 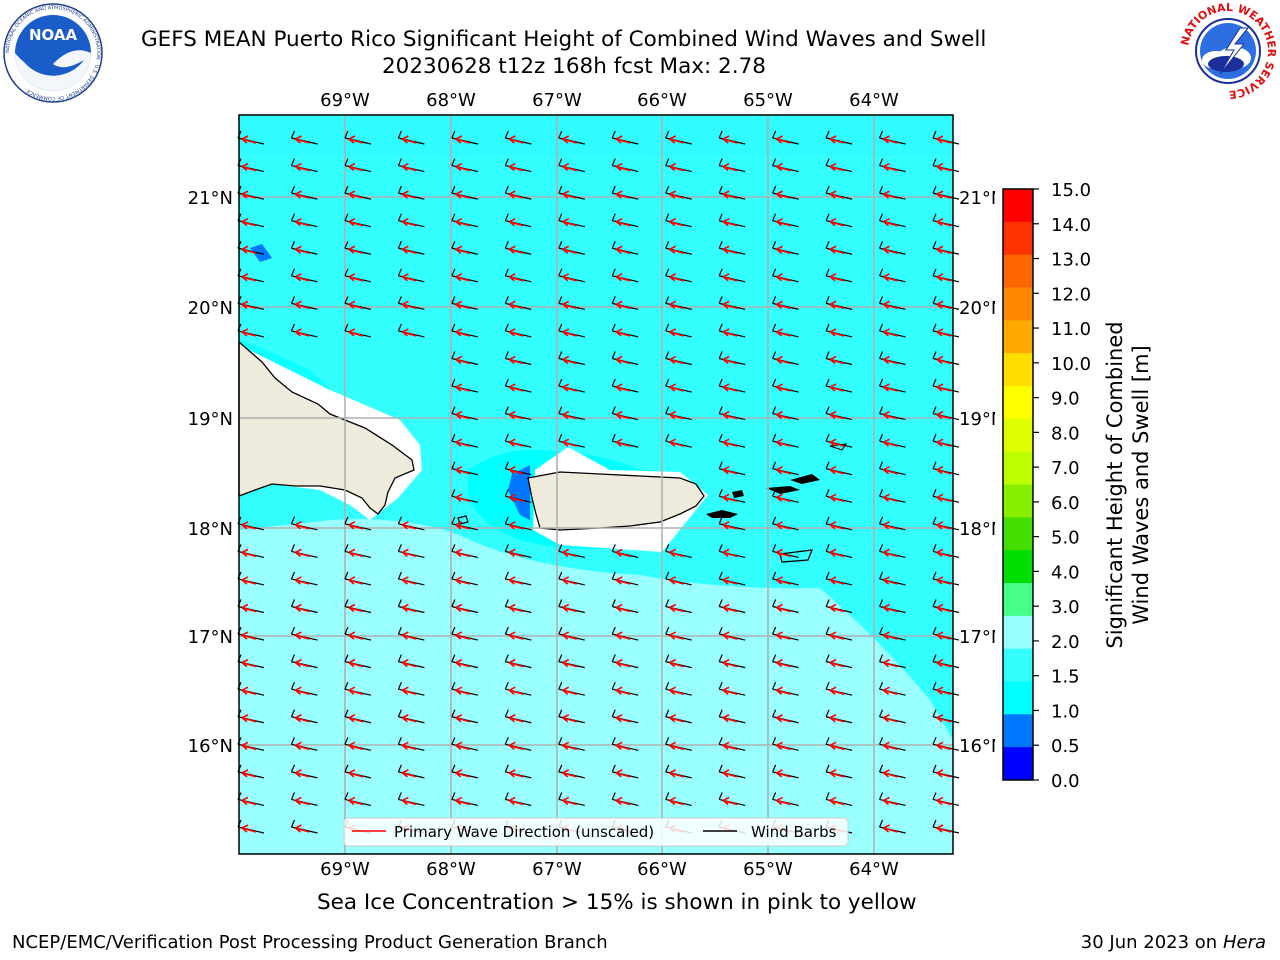 What do you see at coordinates (210, 308) in the screenshot?
I see `lat-label-left: 20°N` at bounding box center [210, 308].